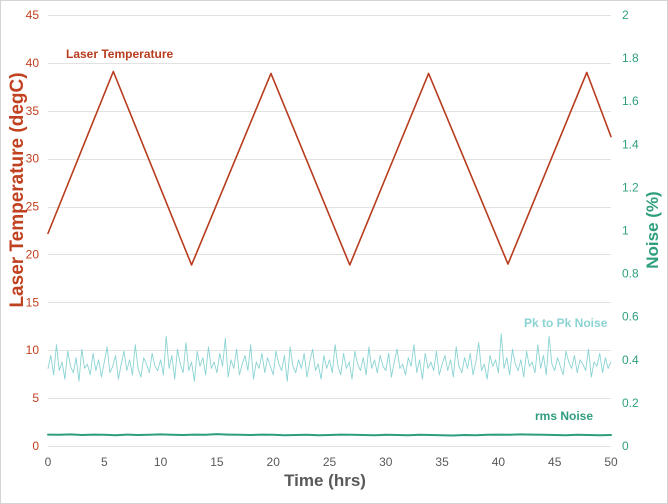 Image resolution: width=668 pixels, height=504 pixels. What do you see at coordinates (566, 323) in the screenshot?
I see `series-label-pk-to-pk-noise: Pk to Pk Noise` at bounding box center [566, 323].